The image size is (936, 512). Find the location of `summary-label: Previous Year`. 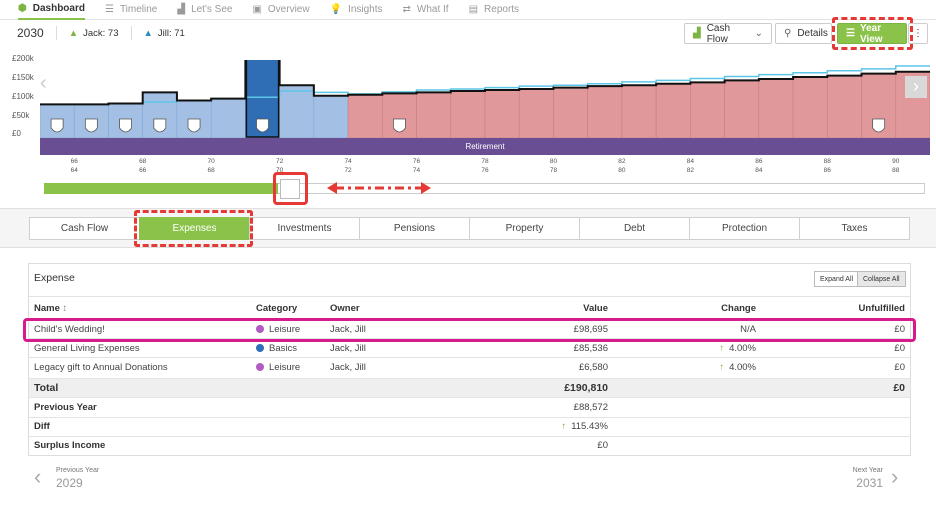

summary-label: Previous Year is located at coordinates (65, 407).